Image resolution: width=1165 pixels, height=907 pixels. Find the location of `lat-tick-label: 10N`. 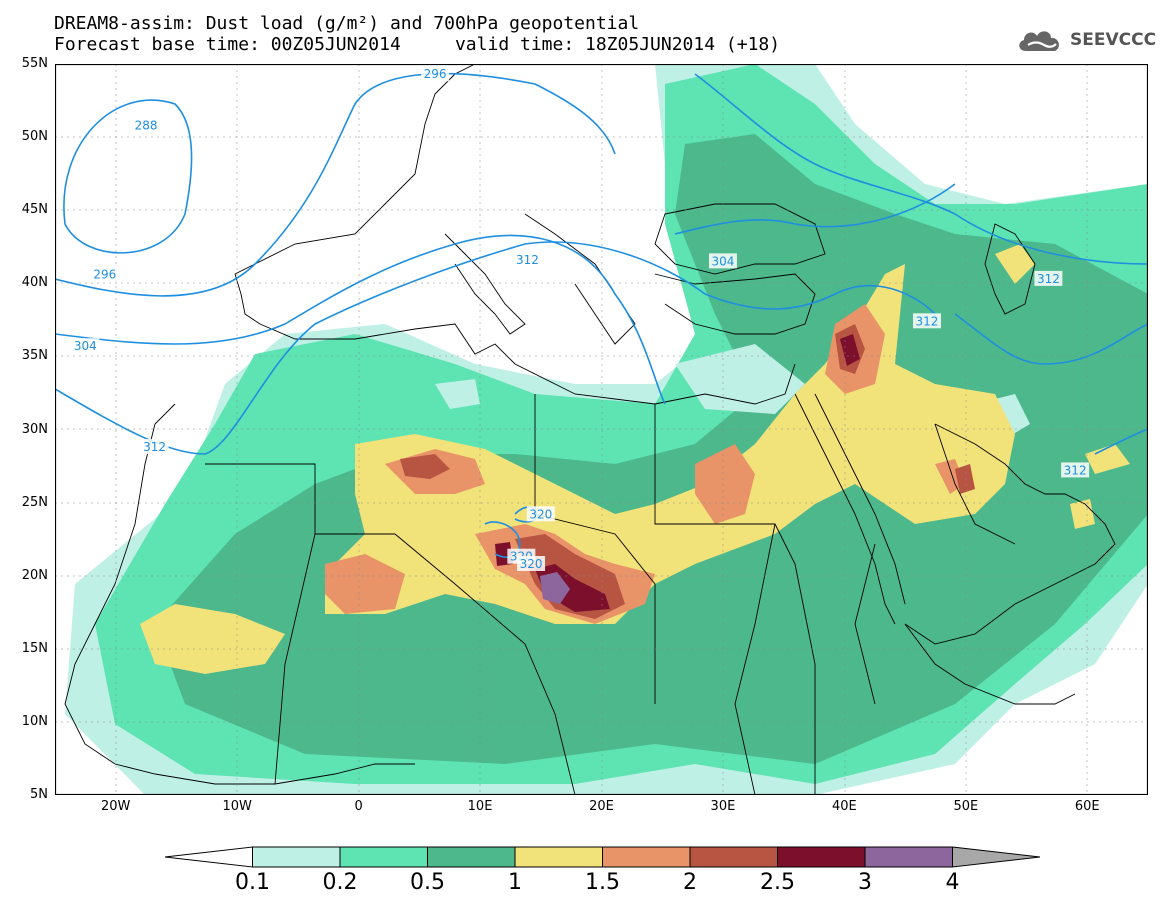

lat-tick-label: 10N is located at coordinates (34, 721).